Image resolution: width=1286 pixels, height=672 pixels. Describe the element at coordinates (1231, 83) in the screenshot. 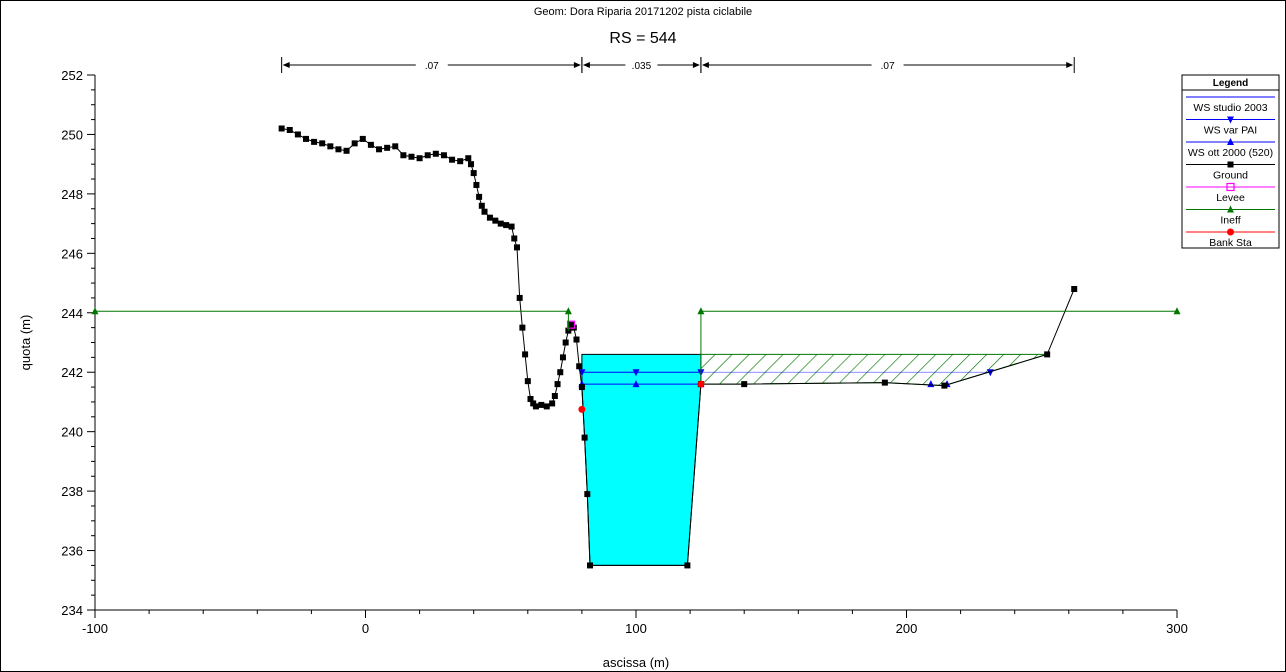

I see `legend-title: Legend` at that location.